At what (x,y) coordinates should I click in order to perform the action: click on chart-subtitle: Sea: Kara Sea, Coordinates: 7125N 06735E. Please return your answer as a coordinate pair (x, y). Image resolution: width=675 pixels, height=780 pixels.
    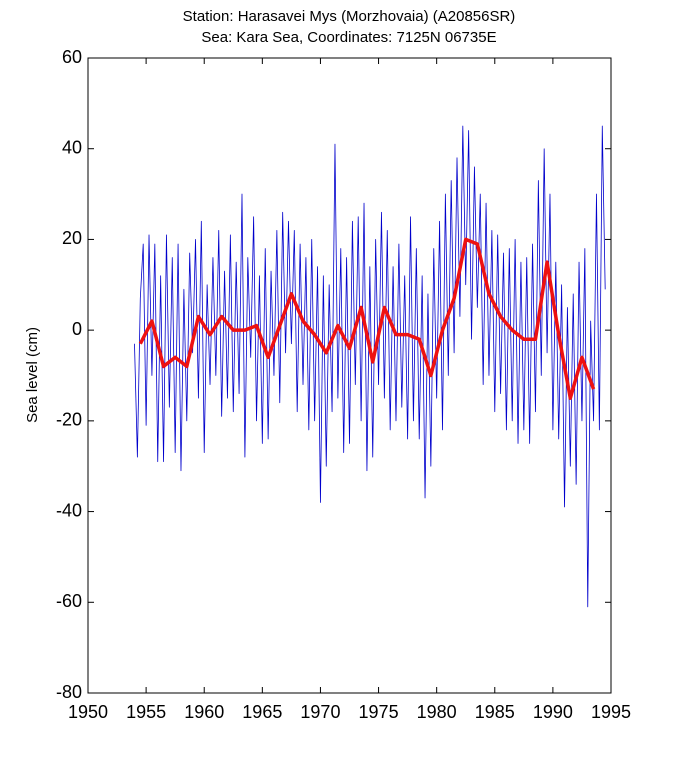
    Looking at the image, I should click on (348, 37).